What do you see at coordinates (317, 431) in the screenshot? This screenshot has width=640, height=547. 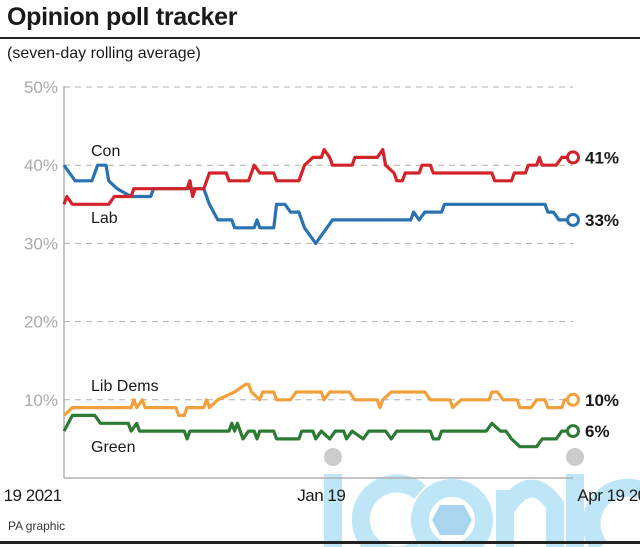 I see `series-line-green` at bounding box center [317, 431].